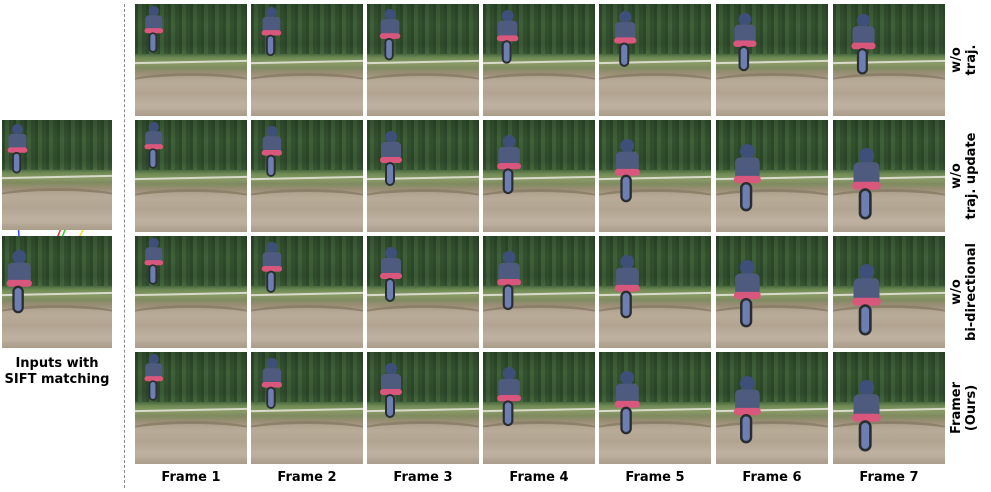  I want to click on row-label-3: w/o bi-directional, so click(966, 292).